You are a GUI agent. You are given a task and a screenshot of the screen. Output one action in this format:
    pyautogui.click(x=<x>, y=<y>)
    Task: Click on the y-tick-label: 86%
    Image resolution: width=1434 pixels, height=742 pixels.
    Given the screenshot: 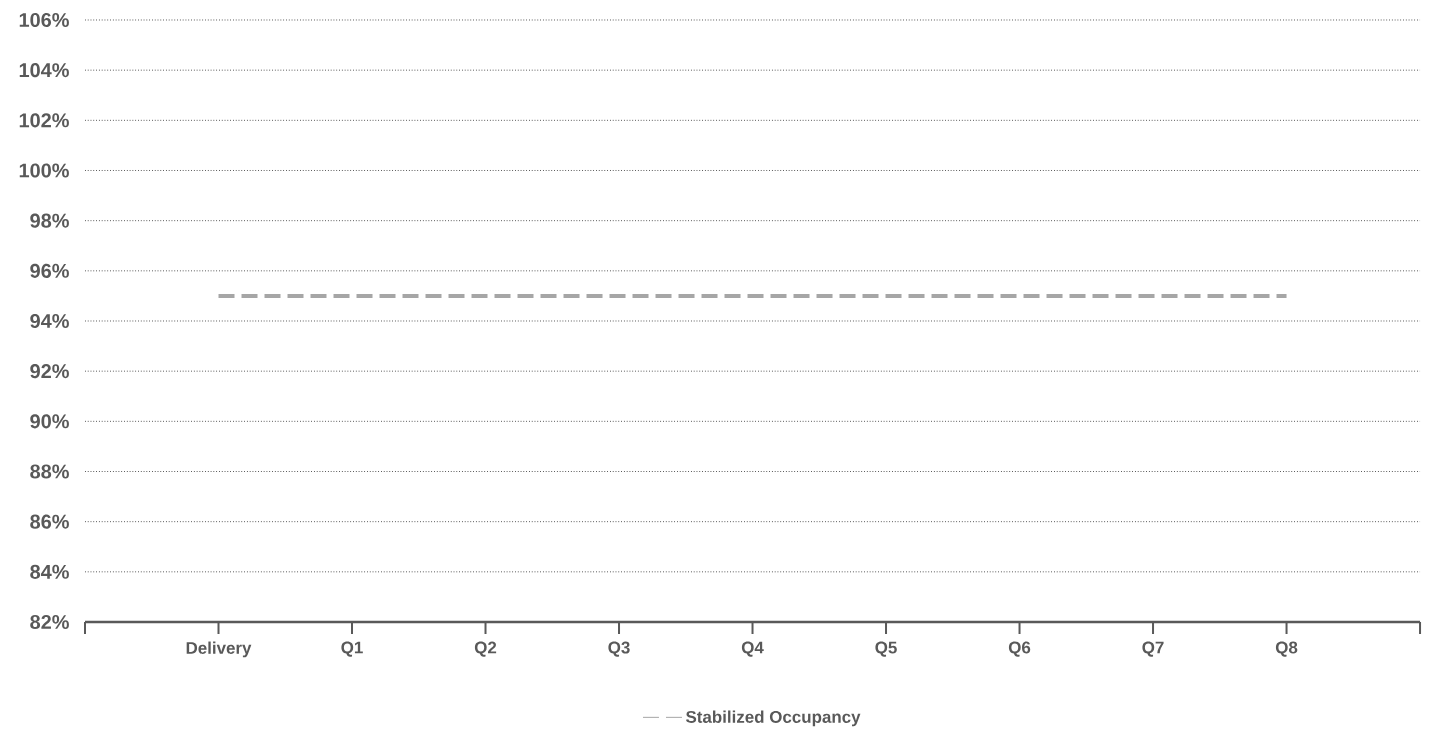 What is the action you would take?
    pyautogui.click(x=49, y=521)
    